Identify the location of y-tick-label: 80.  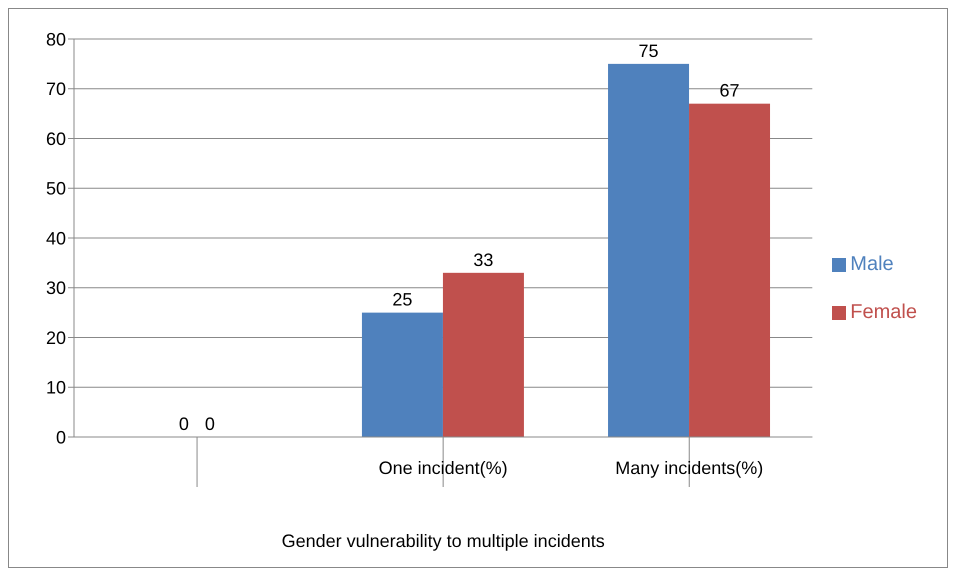
(56, 39).